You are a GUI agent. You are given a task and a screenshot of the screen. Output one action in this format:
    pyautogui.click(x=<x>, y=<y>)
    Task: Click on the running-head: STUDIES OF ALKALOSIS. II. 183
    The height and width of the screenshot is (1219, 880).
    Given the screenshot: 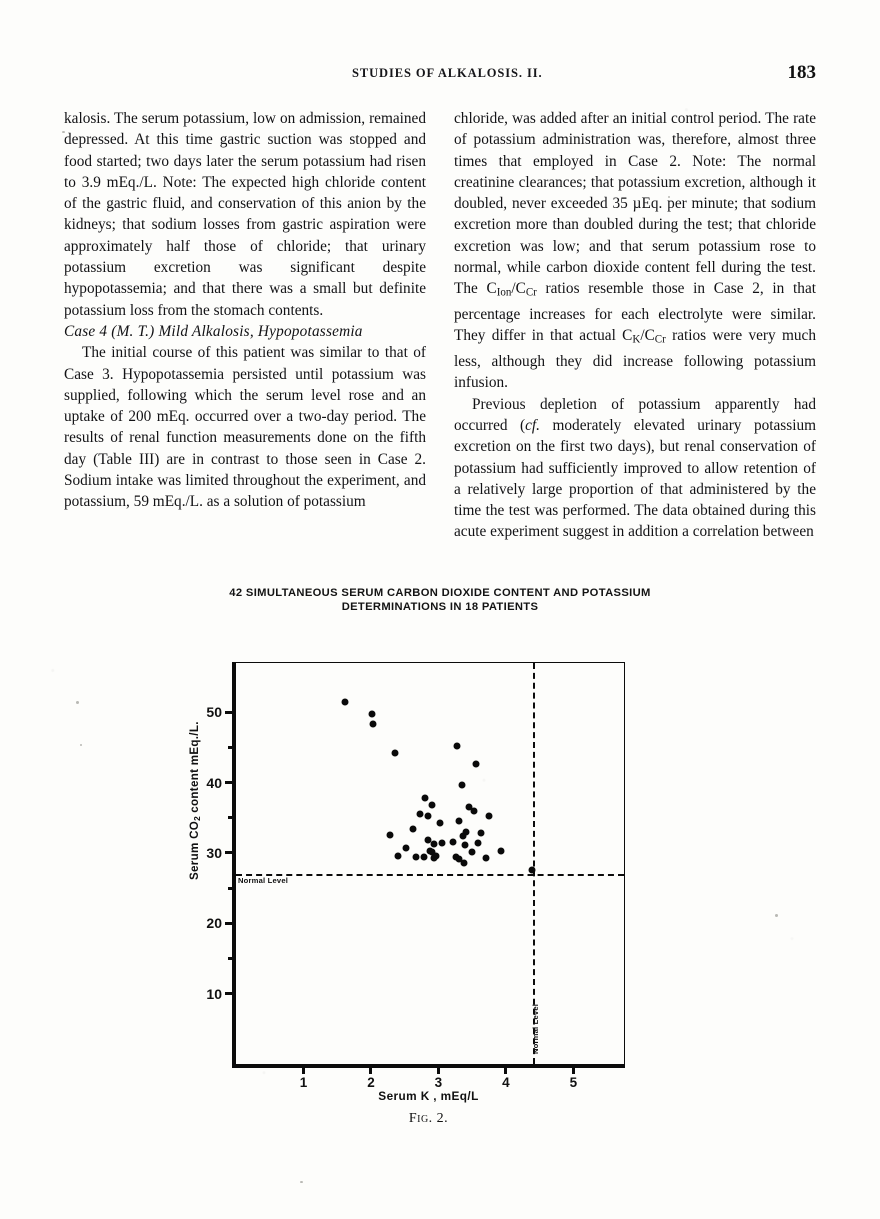 What is the action you would take?
    pyautogui.click(x=440, y=74)
    